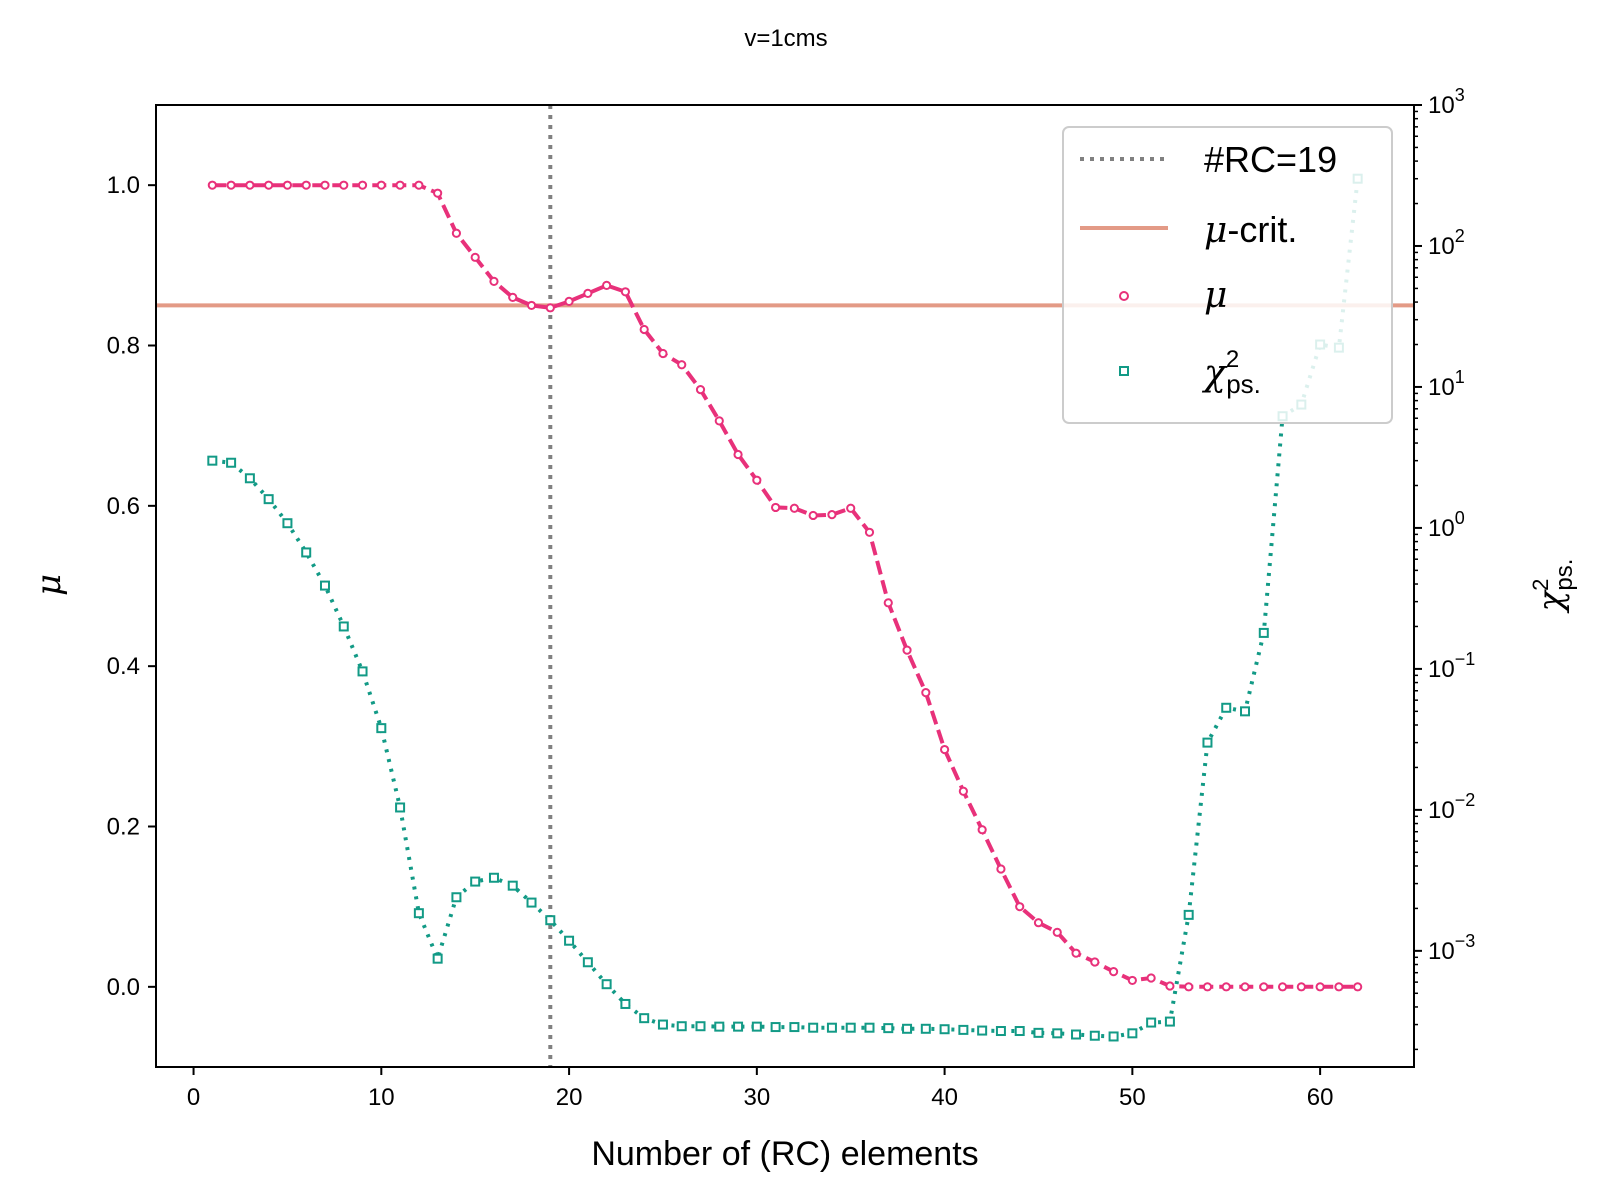  What do you see at coordinates (944, 1097) in the screenshot?
I see `x-tick-label: 40` at bounding box center [944, 1097].